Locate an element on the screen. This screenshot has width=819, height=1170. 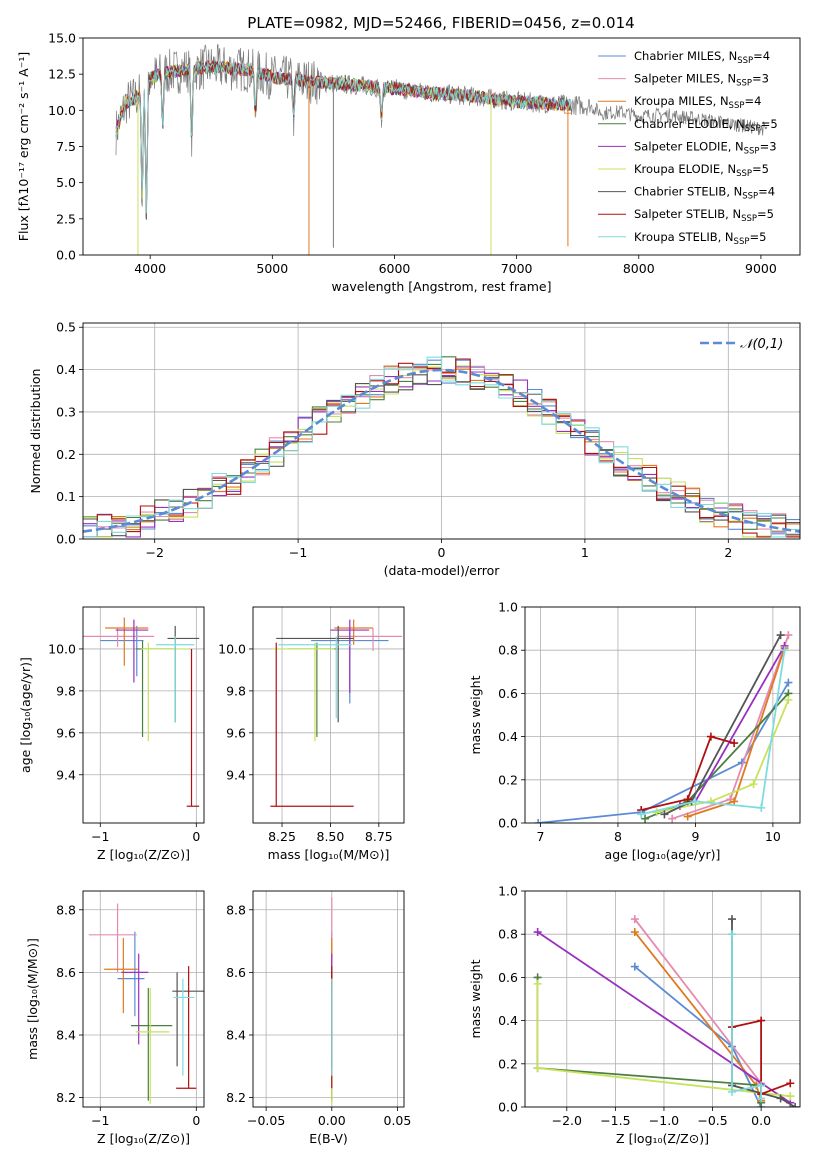
x-tick-label: 8.50 is located at coordinates (331, 836).